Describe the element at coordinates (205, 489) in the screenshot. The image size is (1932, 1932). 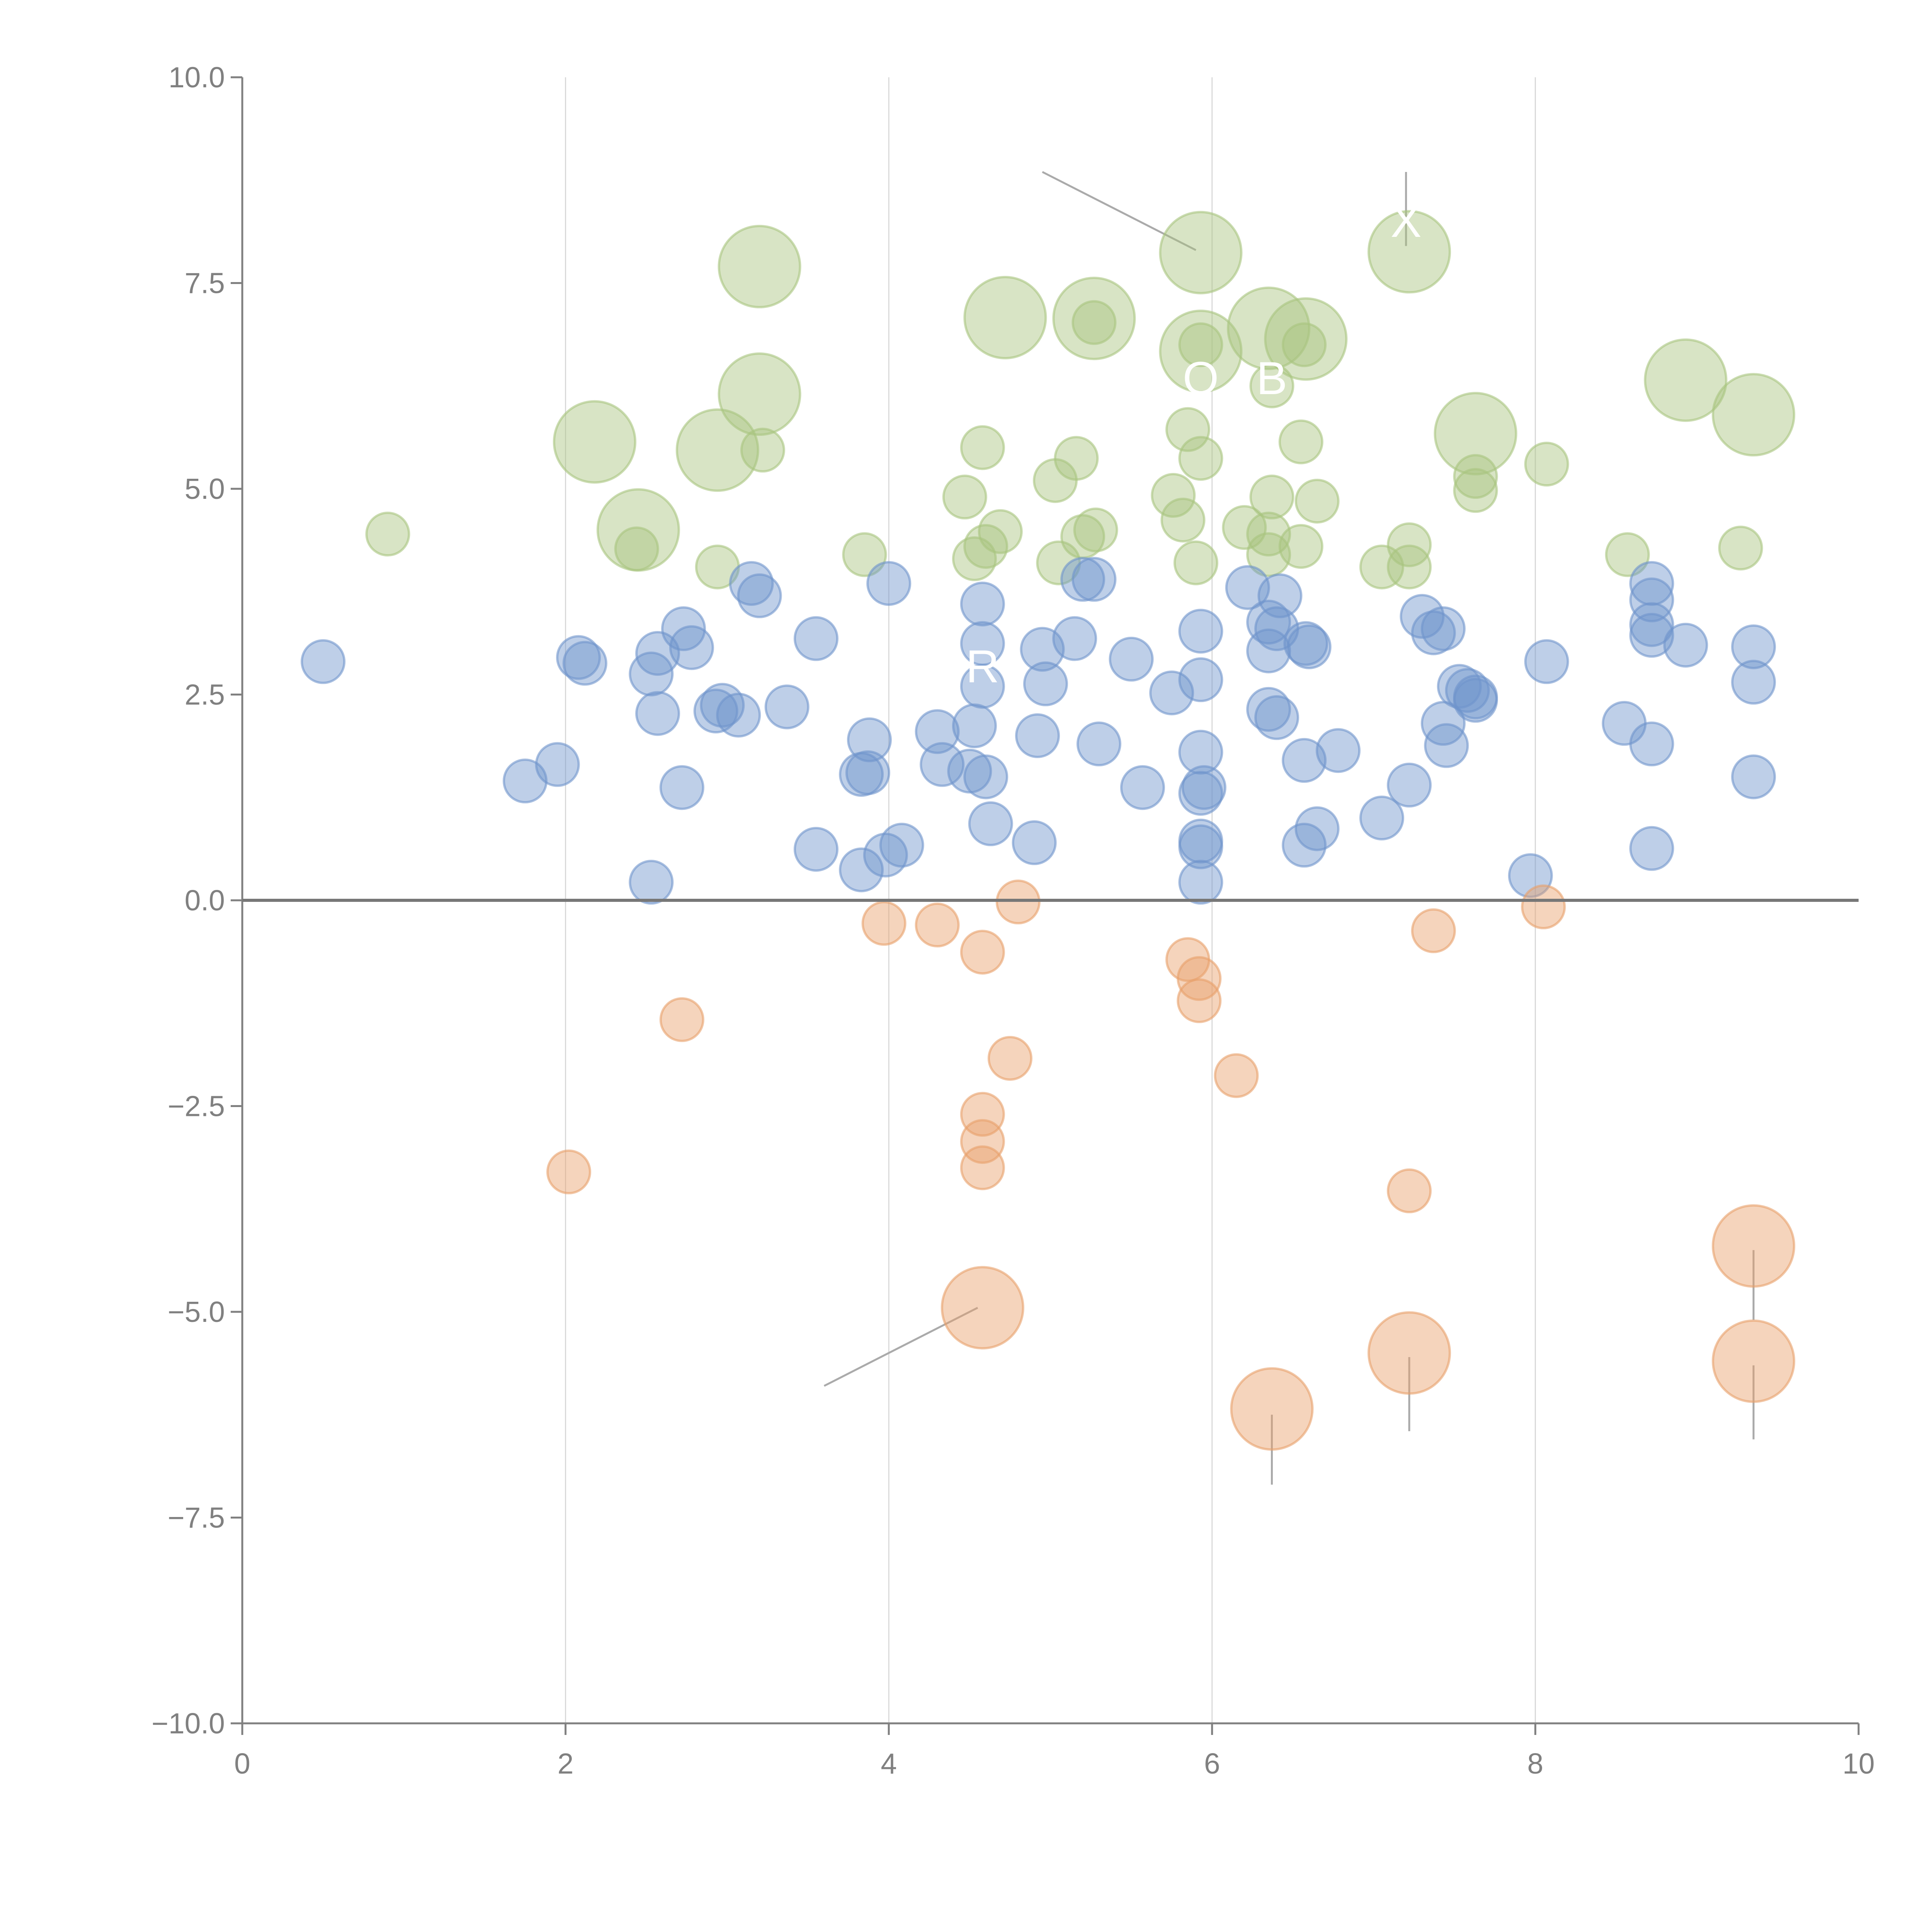
I see `y-tick-label: 5.0` at that location.